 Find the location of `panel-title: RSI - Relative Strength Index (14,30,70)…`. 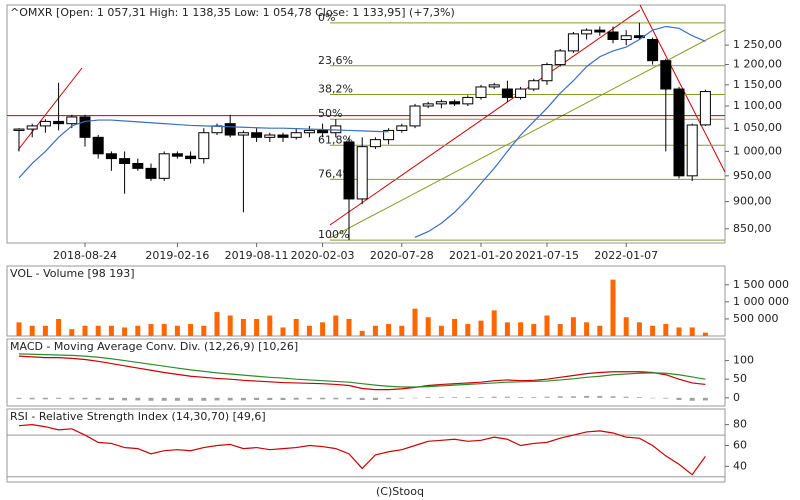

panel-title: RSI - Relative Strength Index (14,30,70)… is located at coordinates (138, 416).